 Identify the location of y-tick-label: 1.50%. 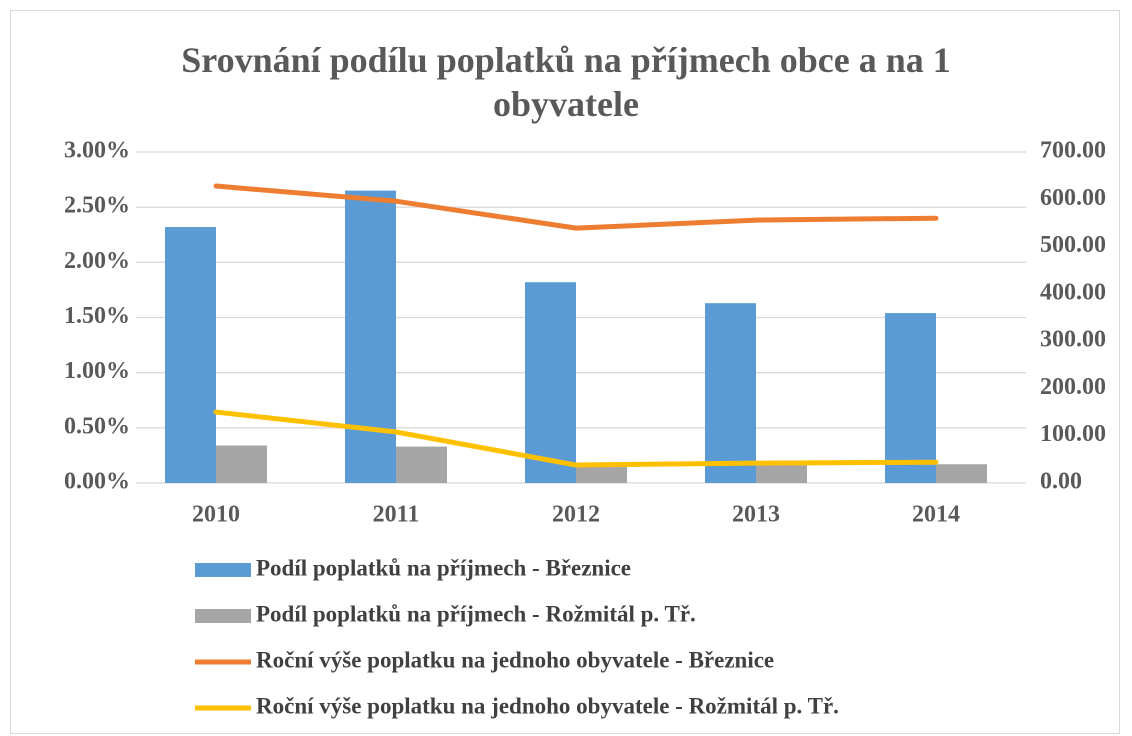
(97, 316).